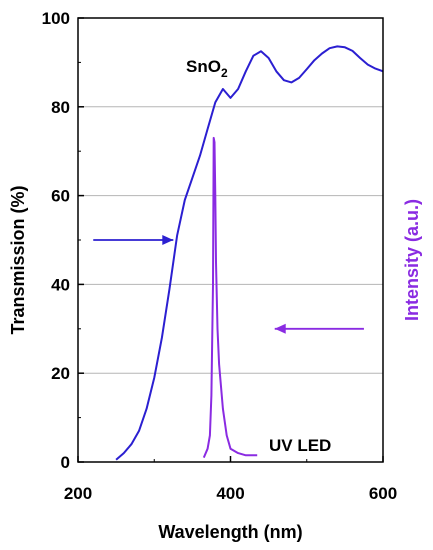 Image resolution: width=433 pixels, height=550 pixels. Describe the element at coordinates (56, 18) in the screenshot. I see `y-tick-label-100: 100` at that location.